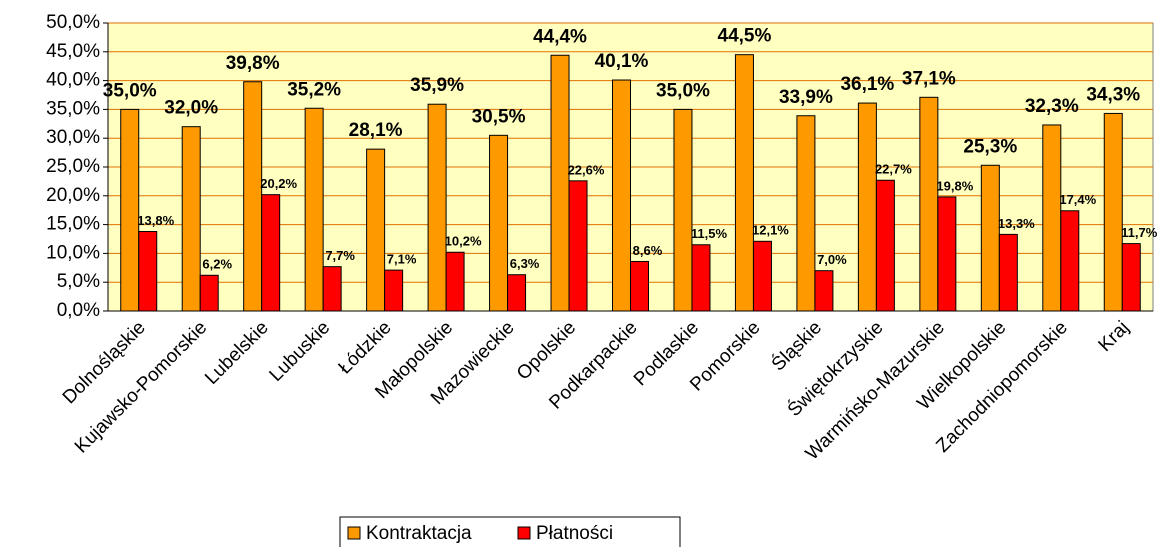  I want to click on value-label: 6,2%, so click(217, 264).